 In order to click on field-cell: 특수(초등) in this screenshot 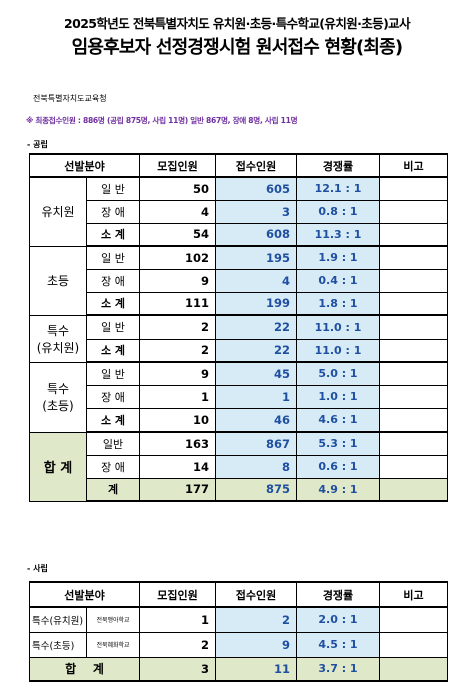, I will do `click(58, 644)`.